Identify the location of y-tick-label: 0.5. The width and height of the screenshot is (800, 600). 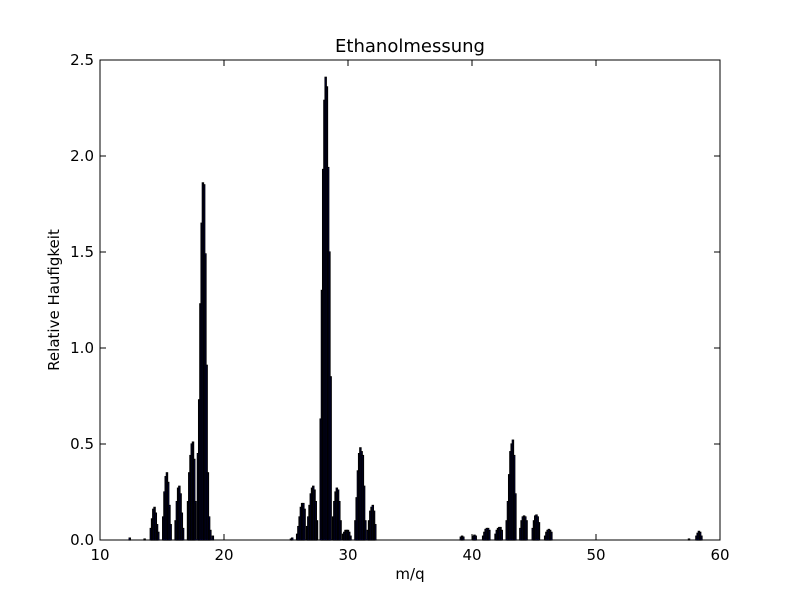
(82, 444).